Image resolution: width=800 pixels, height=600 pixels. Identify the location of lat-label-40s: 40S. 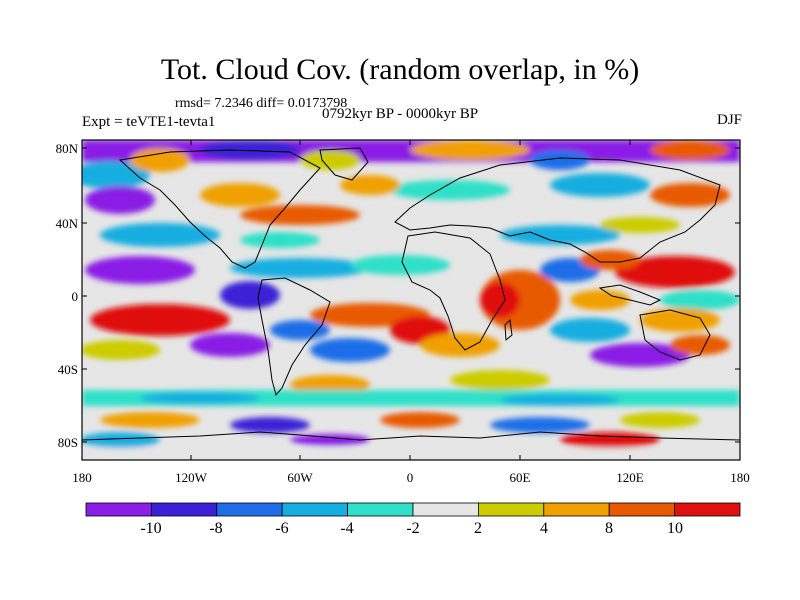
(67, 369).